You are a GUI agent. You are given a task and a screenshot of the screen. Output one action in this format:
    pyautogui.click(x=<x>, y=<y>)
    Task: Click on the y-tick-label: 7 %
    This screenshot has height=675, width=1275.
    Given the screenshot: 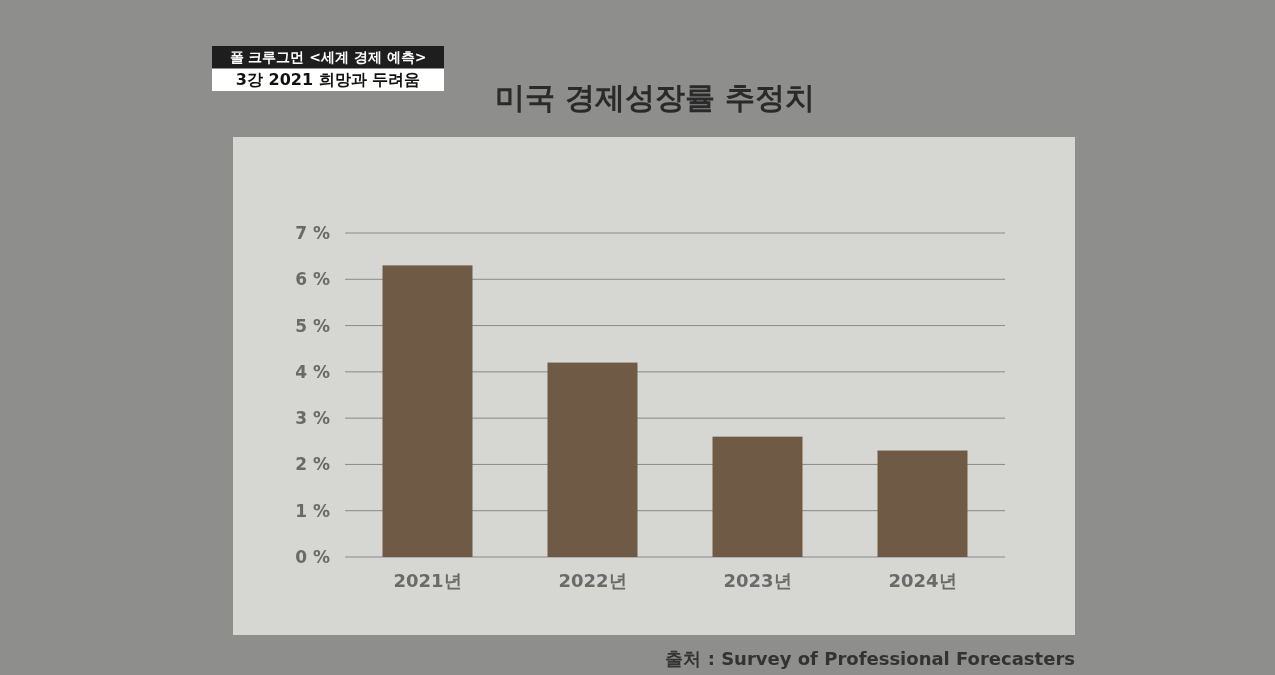 What is the action you would take?
    pyautogui.click(x=312, y=233)
    